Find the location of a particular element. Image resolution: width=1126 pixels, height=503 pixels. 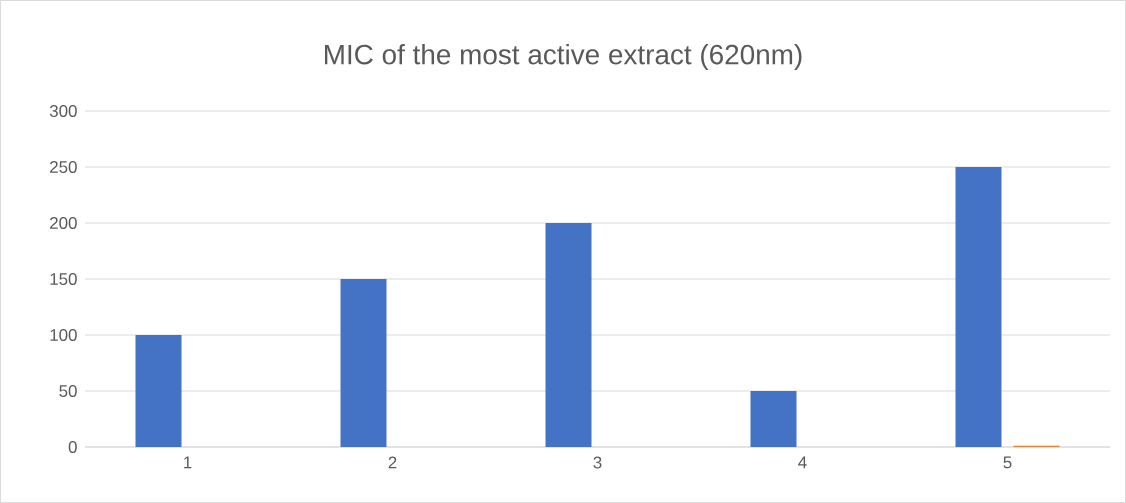

y-tick-label: 250 is located at coordinates (63, 166).